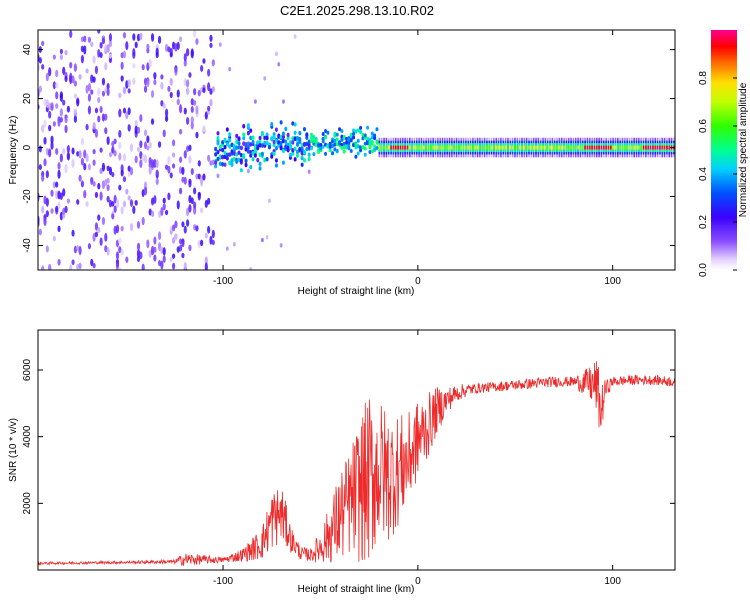 This screenshot has width=750, height=600. I want to click on snr-x-tick-label: -100, so click(223, 581).